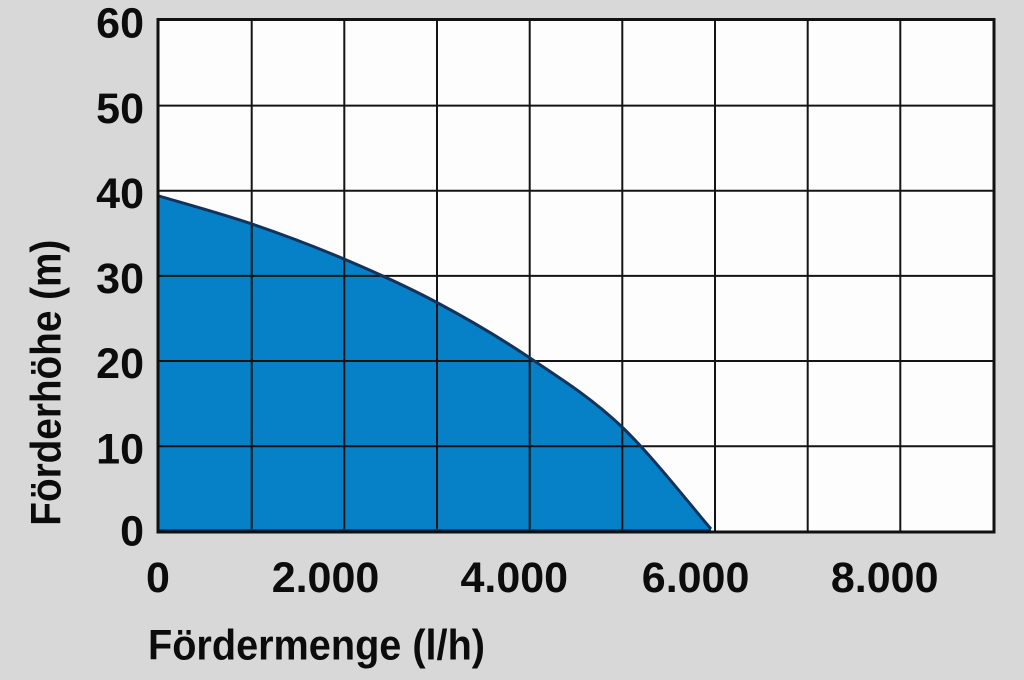  Describe the element at coordinates (696, 578) in the screenshot. I see `svg-text: 6.000` at that location.